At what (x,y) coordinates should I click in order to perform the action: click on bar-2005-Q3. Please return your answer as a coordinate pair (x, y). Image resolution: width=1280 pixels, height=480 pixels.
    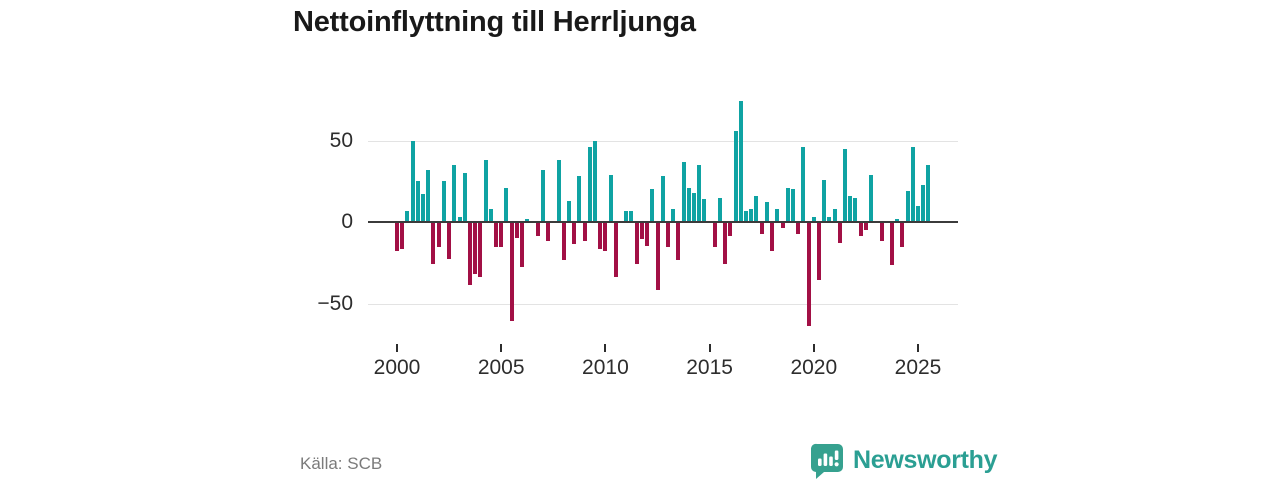
    Looking at the image, I should click on (511, 272).